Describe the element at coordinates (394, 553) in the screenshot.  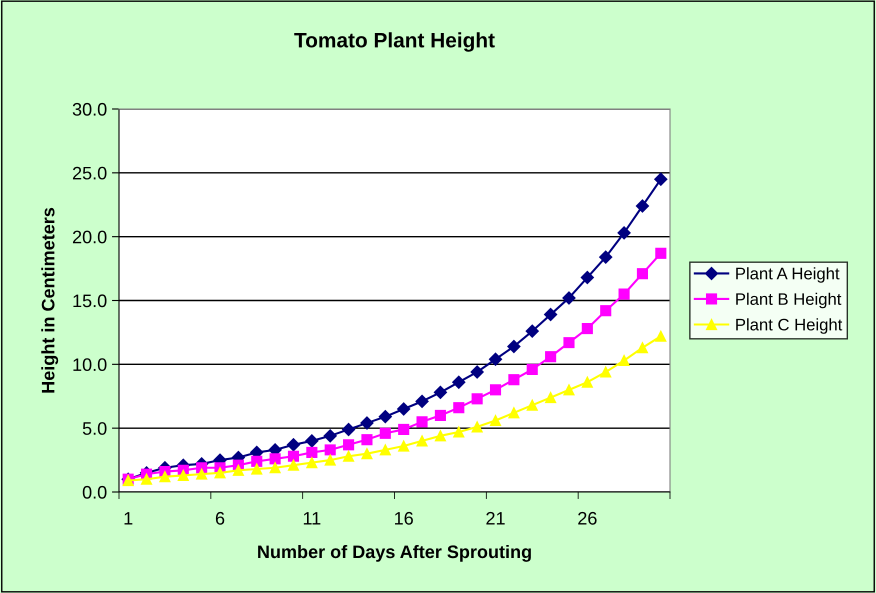
I see `x-axis-title: Number of Days After Sprouting` at that location.